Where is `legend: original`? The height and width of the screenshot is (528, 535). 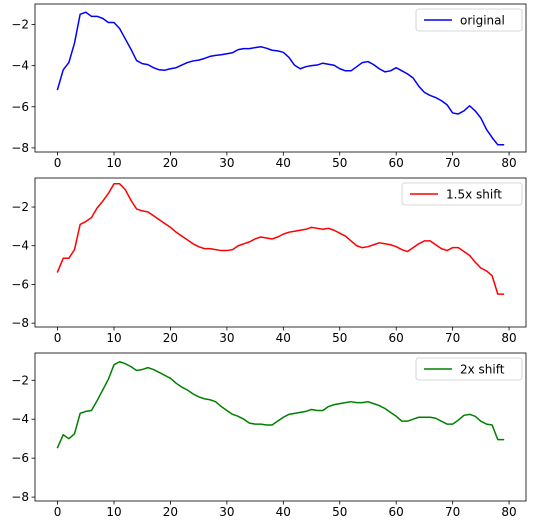
legend: original is located at coordinates (469, 20).